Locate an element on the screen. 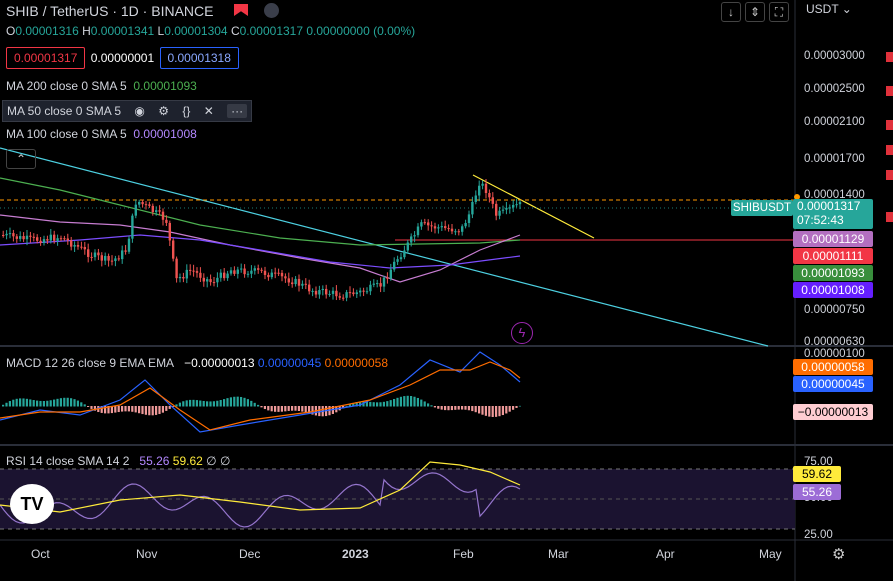 Image resolution: width=893 pixels, height=581 pixels. lightning-icon: ϟ is located at coordinates (522, 333).